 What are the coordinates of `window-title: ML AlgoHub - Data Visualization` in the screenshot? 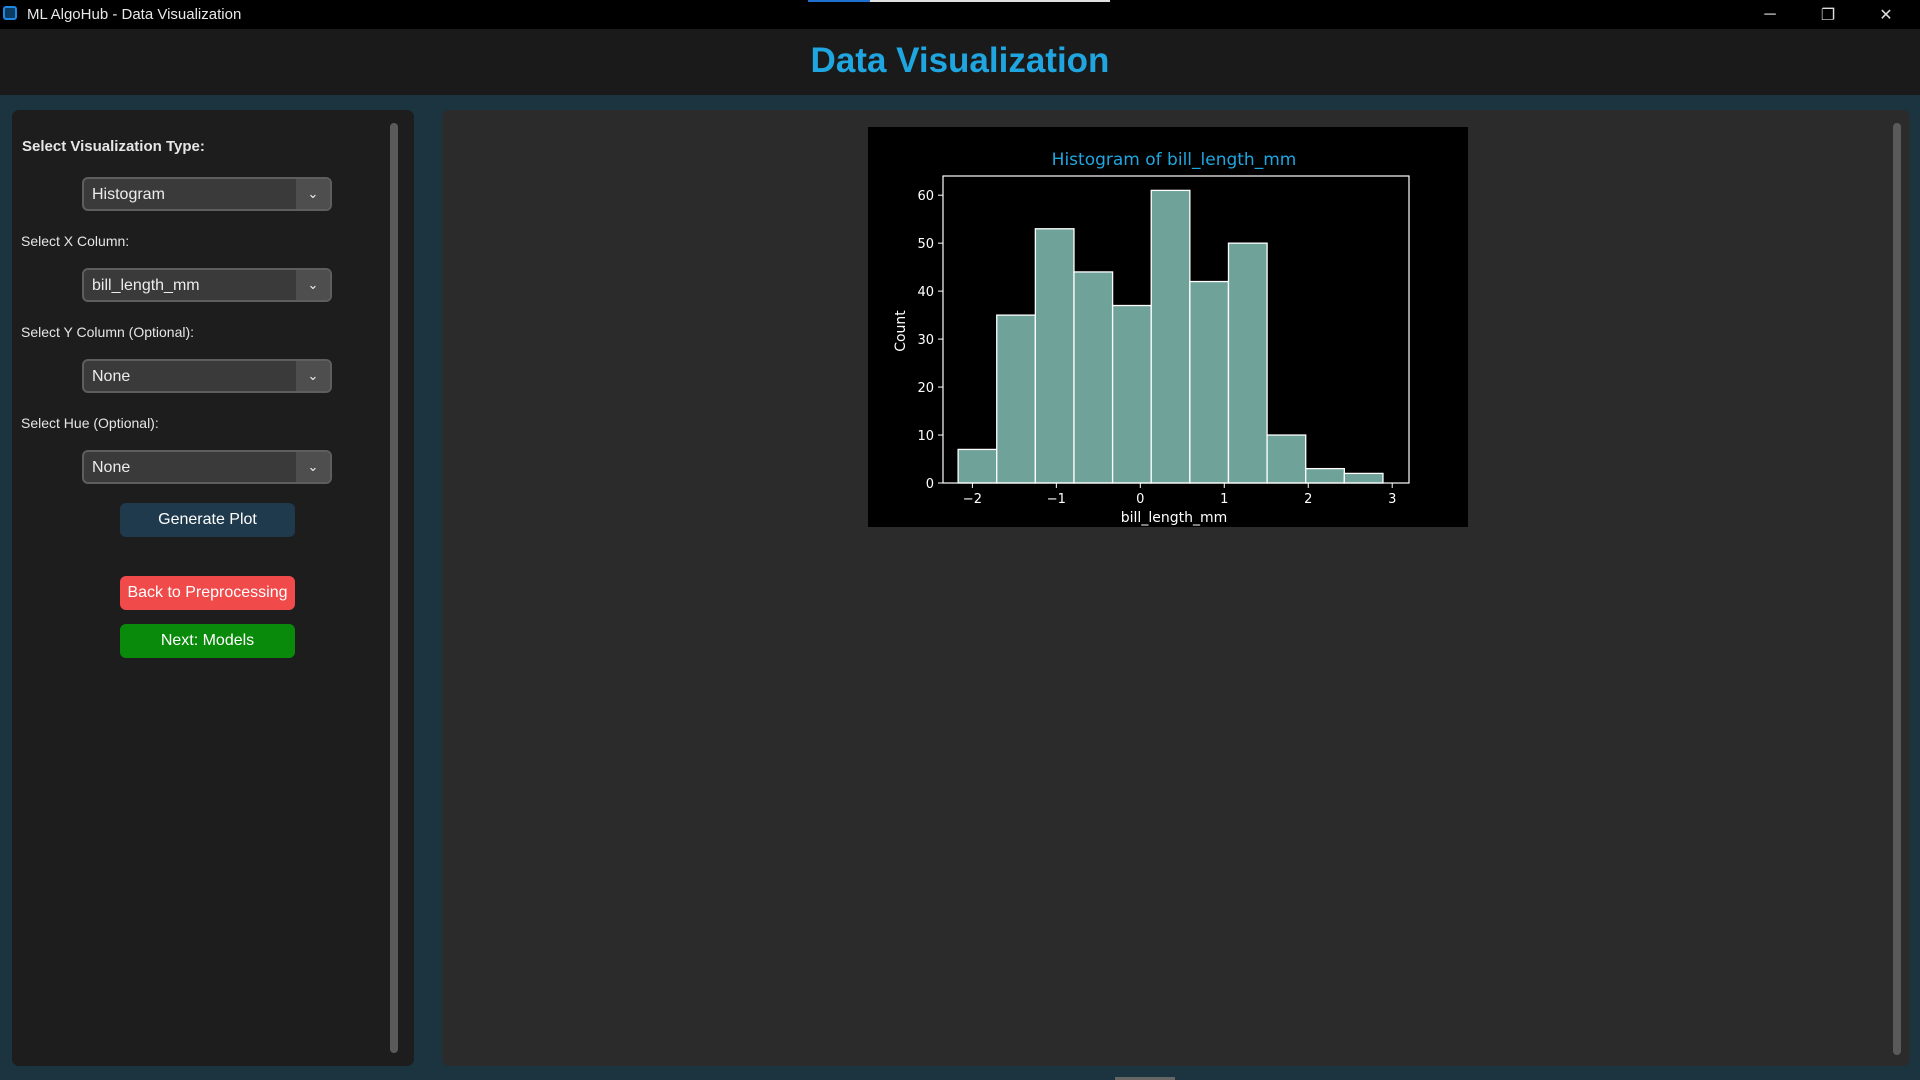 It's located at (134, 14).